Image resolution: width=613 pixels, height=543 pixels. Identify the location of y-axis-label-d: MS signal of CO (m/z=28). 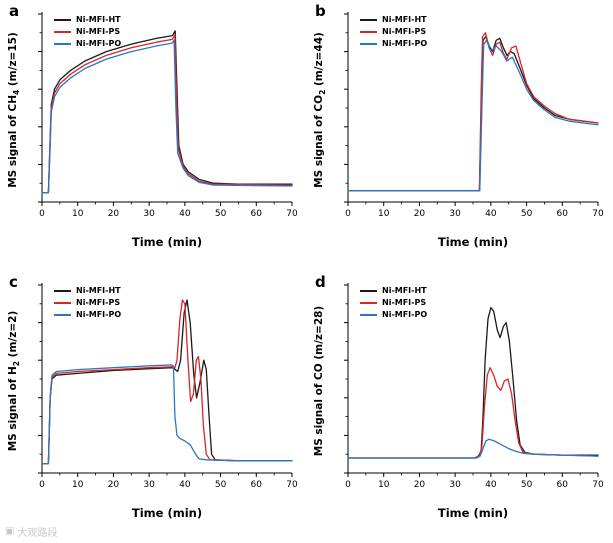
(320, 381).